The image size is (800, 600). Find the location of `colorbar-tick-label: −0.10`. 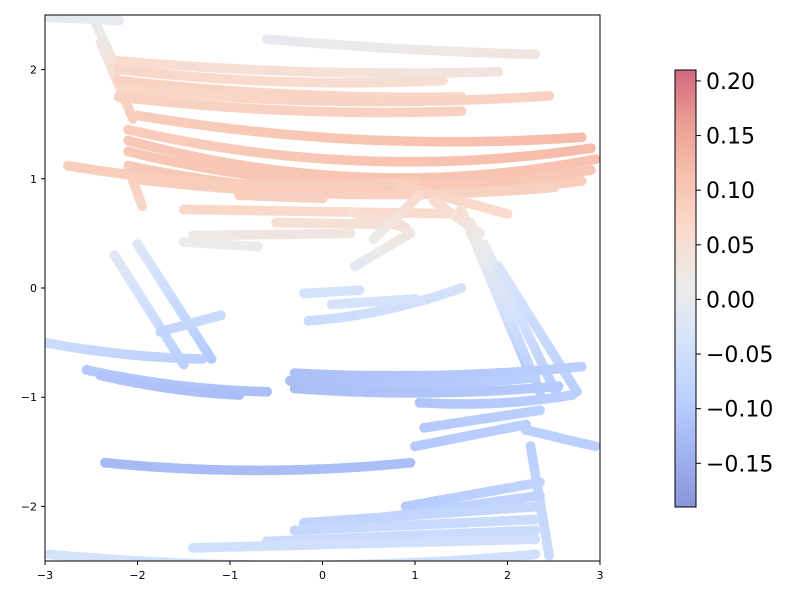

colorbar-tick-label: −0.10 is located at coordinates (739, 410).